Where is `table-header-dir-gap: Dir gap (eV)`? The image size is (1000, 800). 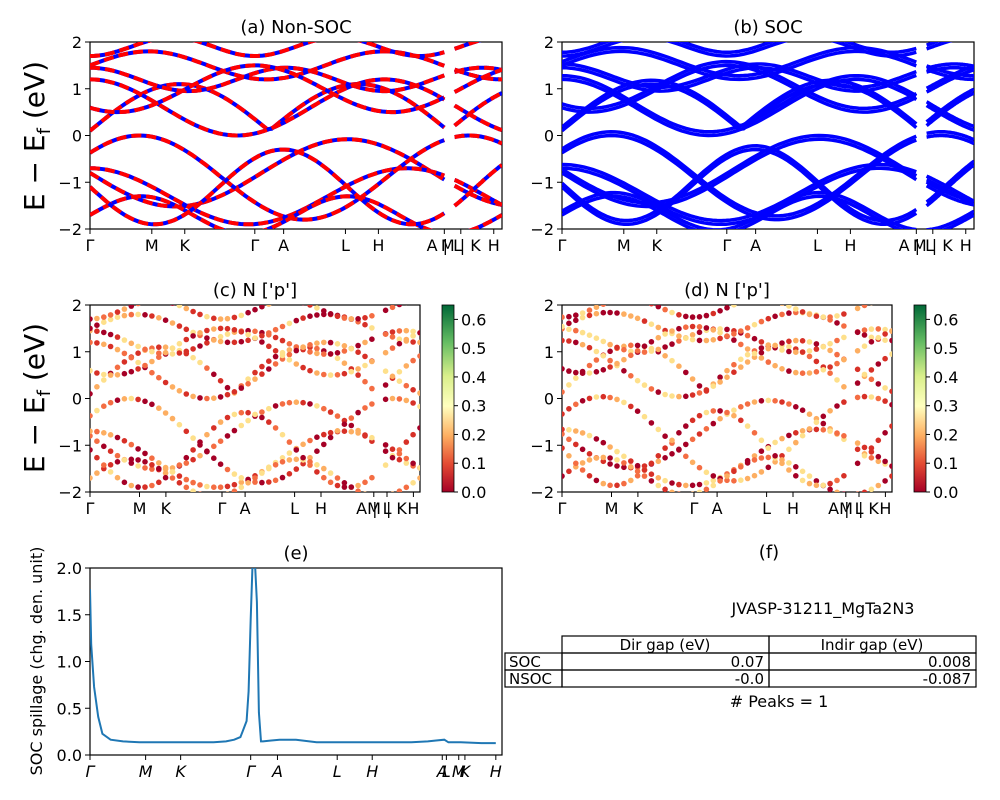 table-header-dir-gap: Dir gap (eV) is located at coordinates (665, 645).